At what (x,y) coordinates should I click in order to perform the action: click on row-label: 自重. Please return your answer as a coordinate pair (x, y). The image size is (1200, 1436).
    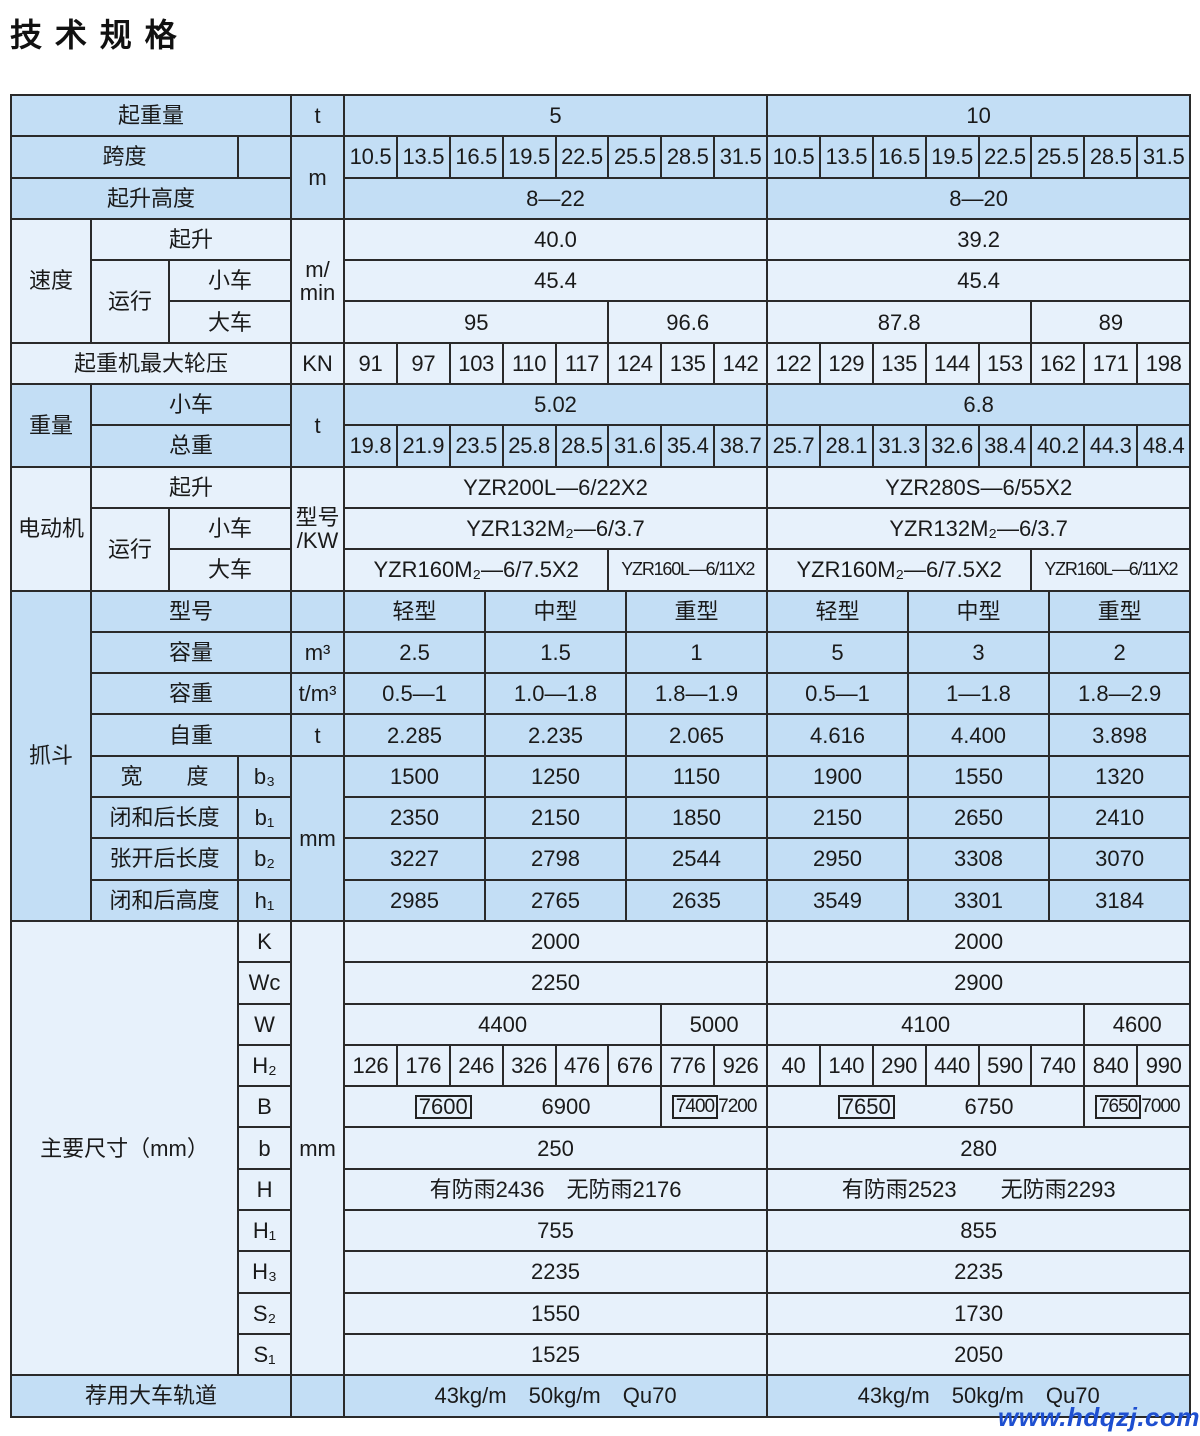
    Looking at the image, I should click on (191, 735).